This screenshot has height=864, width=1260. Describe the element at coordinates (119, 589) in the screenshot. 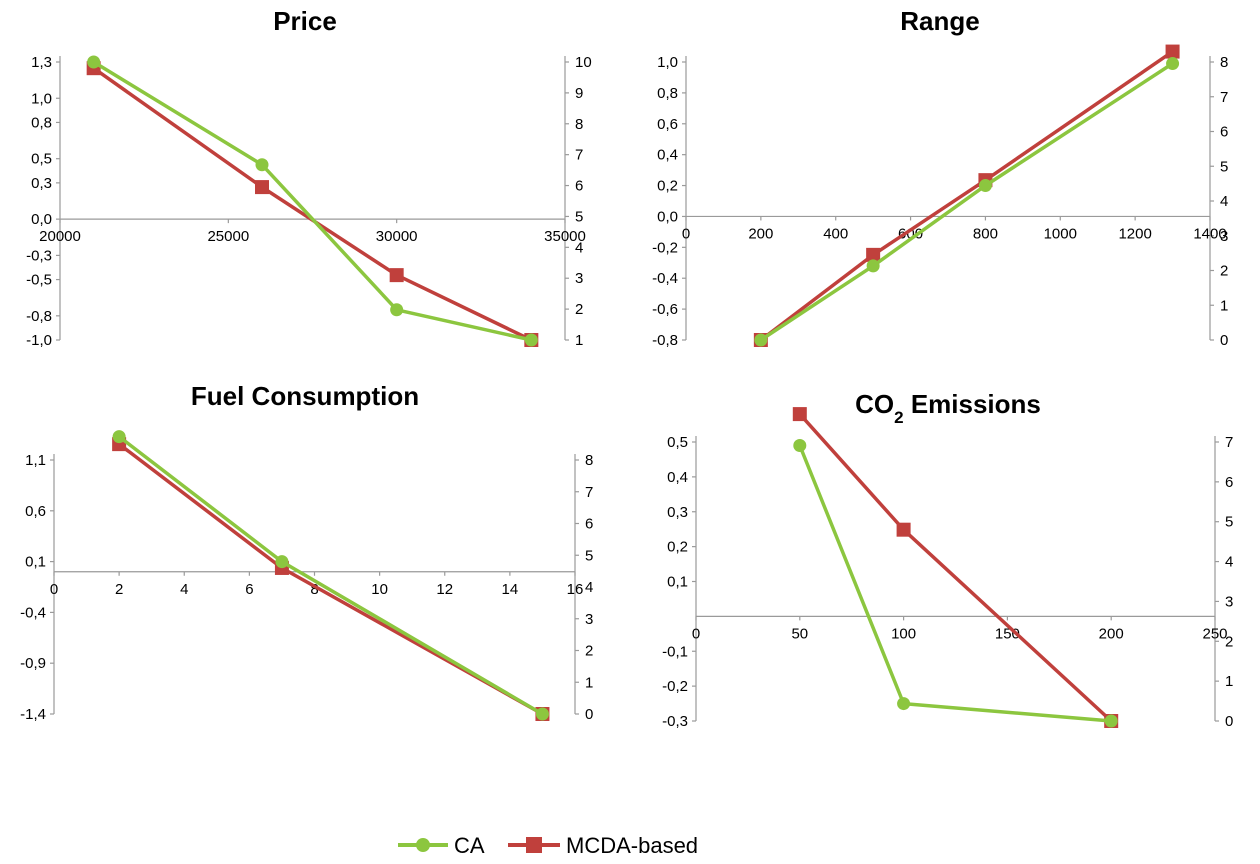

I see `x-tick-label: 2` at that location.